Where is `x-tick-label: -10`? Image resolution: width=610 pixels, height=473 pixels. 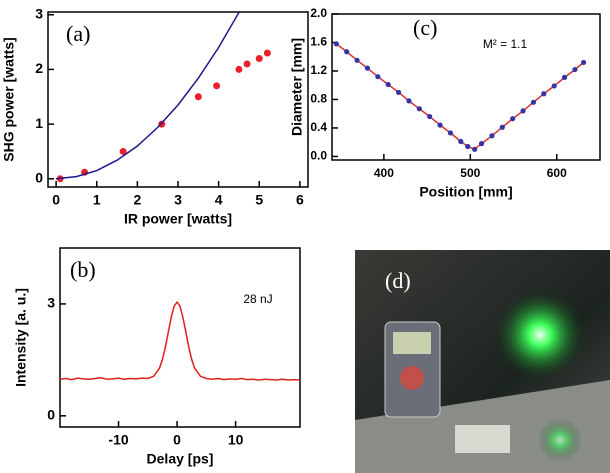 x-tick-label: -10 is located at coordinates (118, 440).